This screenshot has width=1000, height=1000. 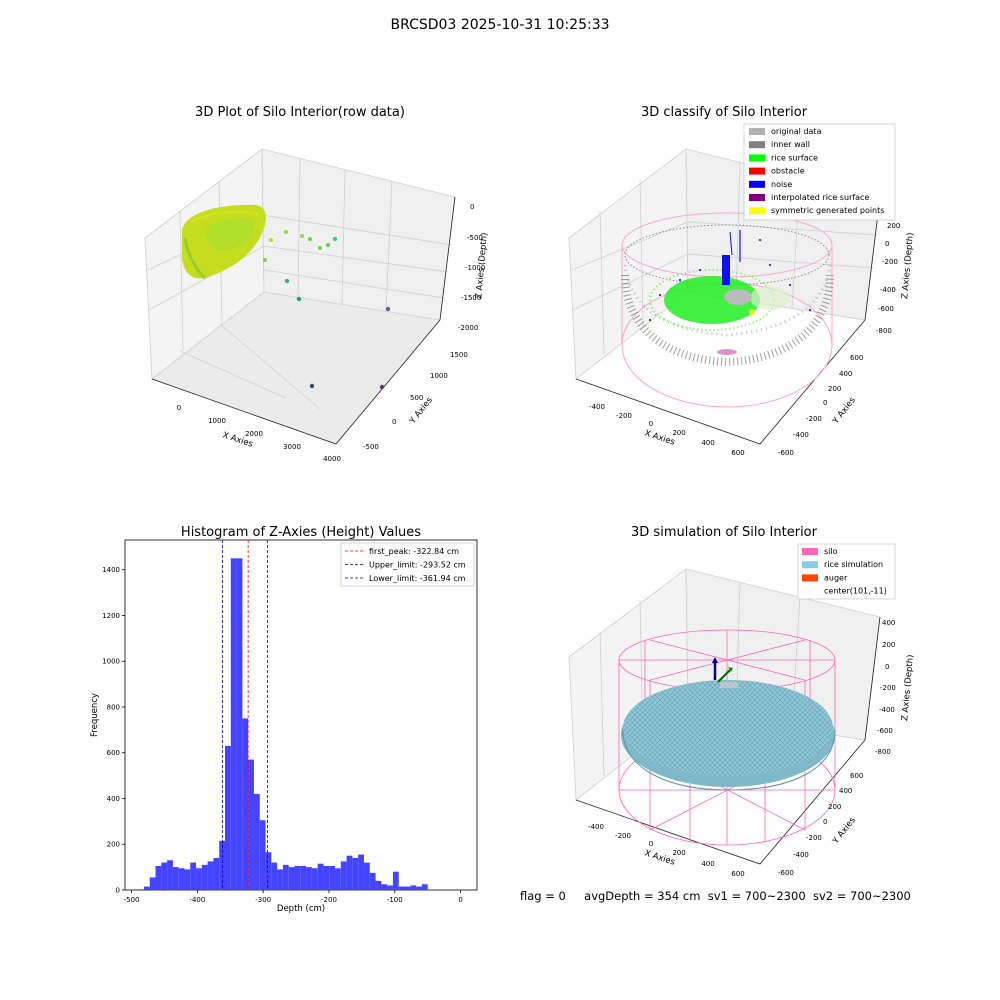 What do you see at coordinates (834, 807) in the screenshot?
I see `sim-ytick-4: 200` at bounding box center [834, 807].